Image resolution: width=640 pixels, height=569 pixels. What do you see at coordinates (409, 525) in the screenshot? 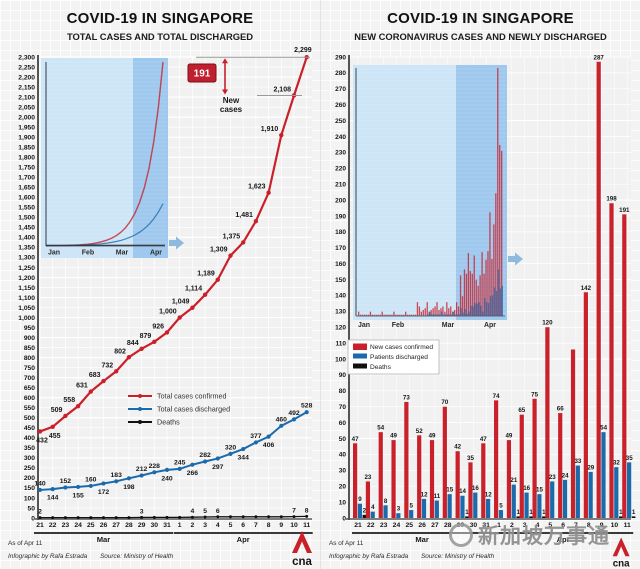
I see `svg-text: 25` at bounding box center [409, 525].